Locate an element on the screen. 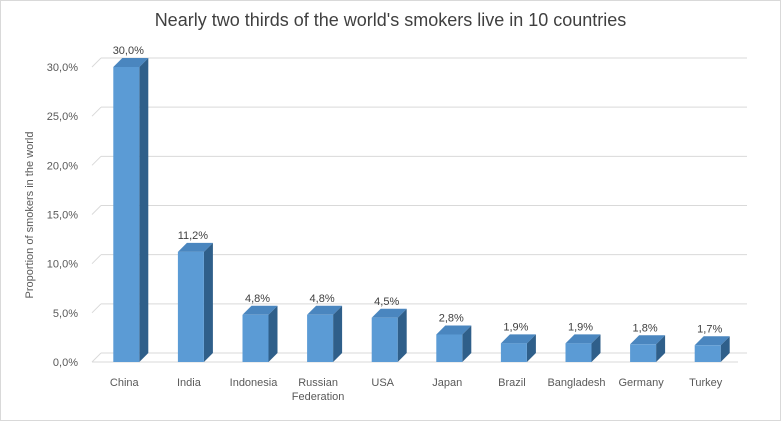 The width and height of the screenshot is (781, 421). x-tick-label: Brazil is located at coordinates (512, 383).